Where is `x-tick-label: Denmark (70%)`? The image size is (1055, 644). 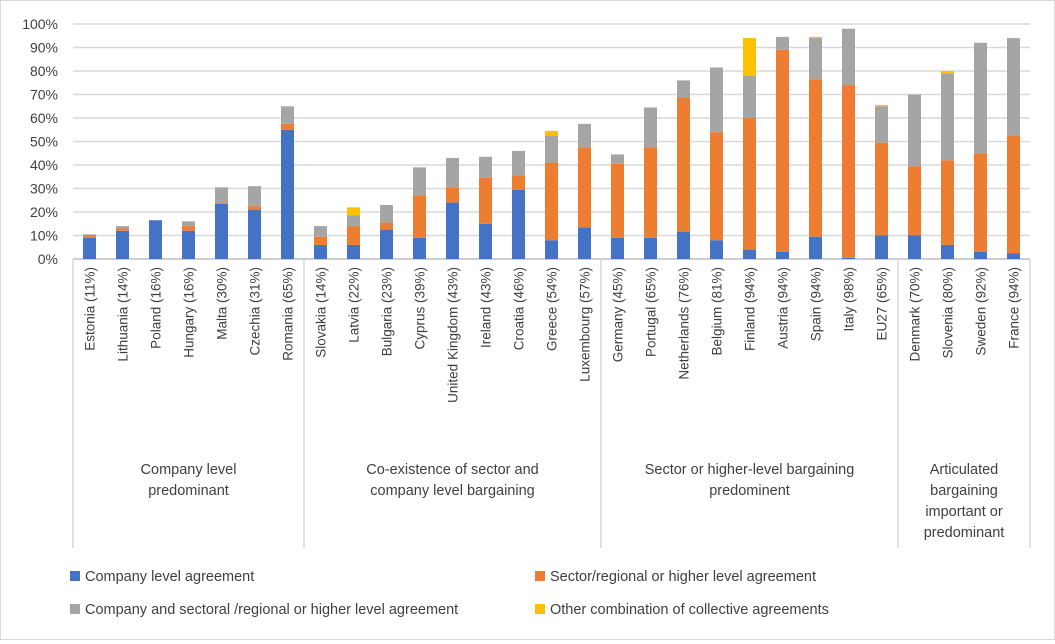
x-tick-label: Denmark (70%) is located at coordinates (915, 314).